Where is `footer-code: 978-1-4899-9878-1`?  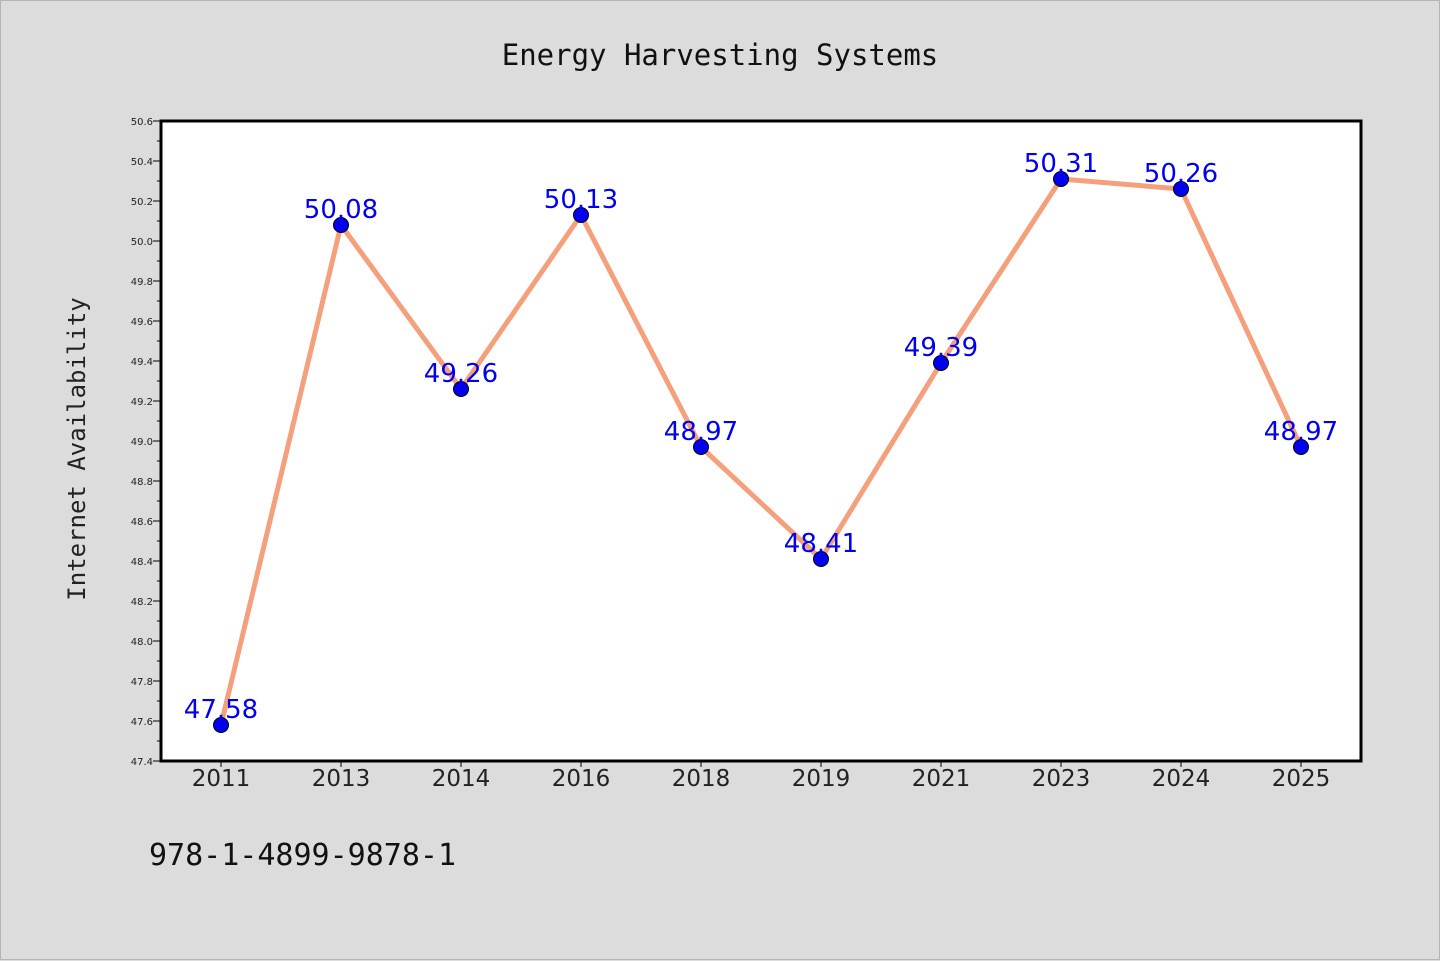
footer-code: 978-1-4899-9878-1 is located at coordinates (302, 855).